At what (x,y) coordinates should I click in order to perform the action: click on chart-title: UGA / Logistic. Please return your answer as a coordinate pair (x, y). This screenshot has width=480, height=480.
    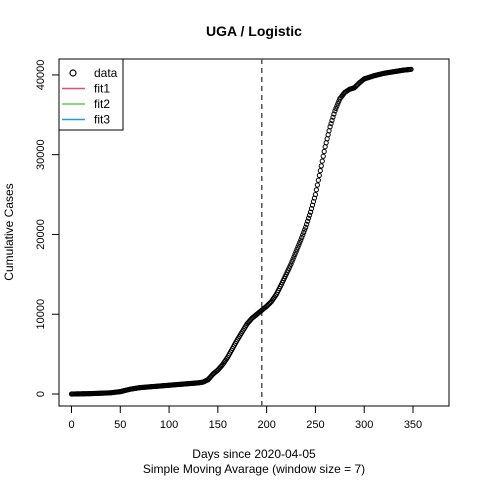
    Looking at the image, I should click on (254, 31).